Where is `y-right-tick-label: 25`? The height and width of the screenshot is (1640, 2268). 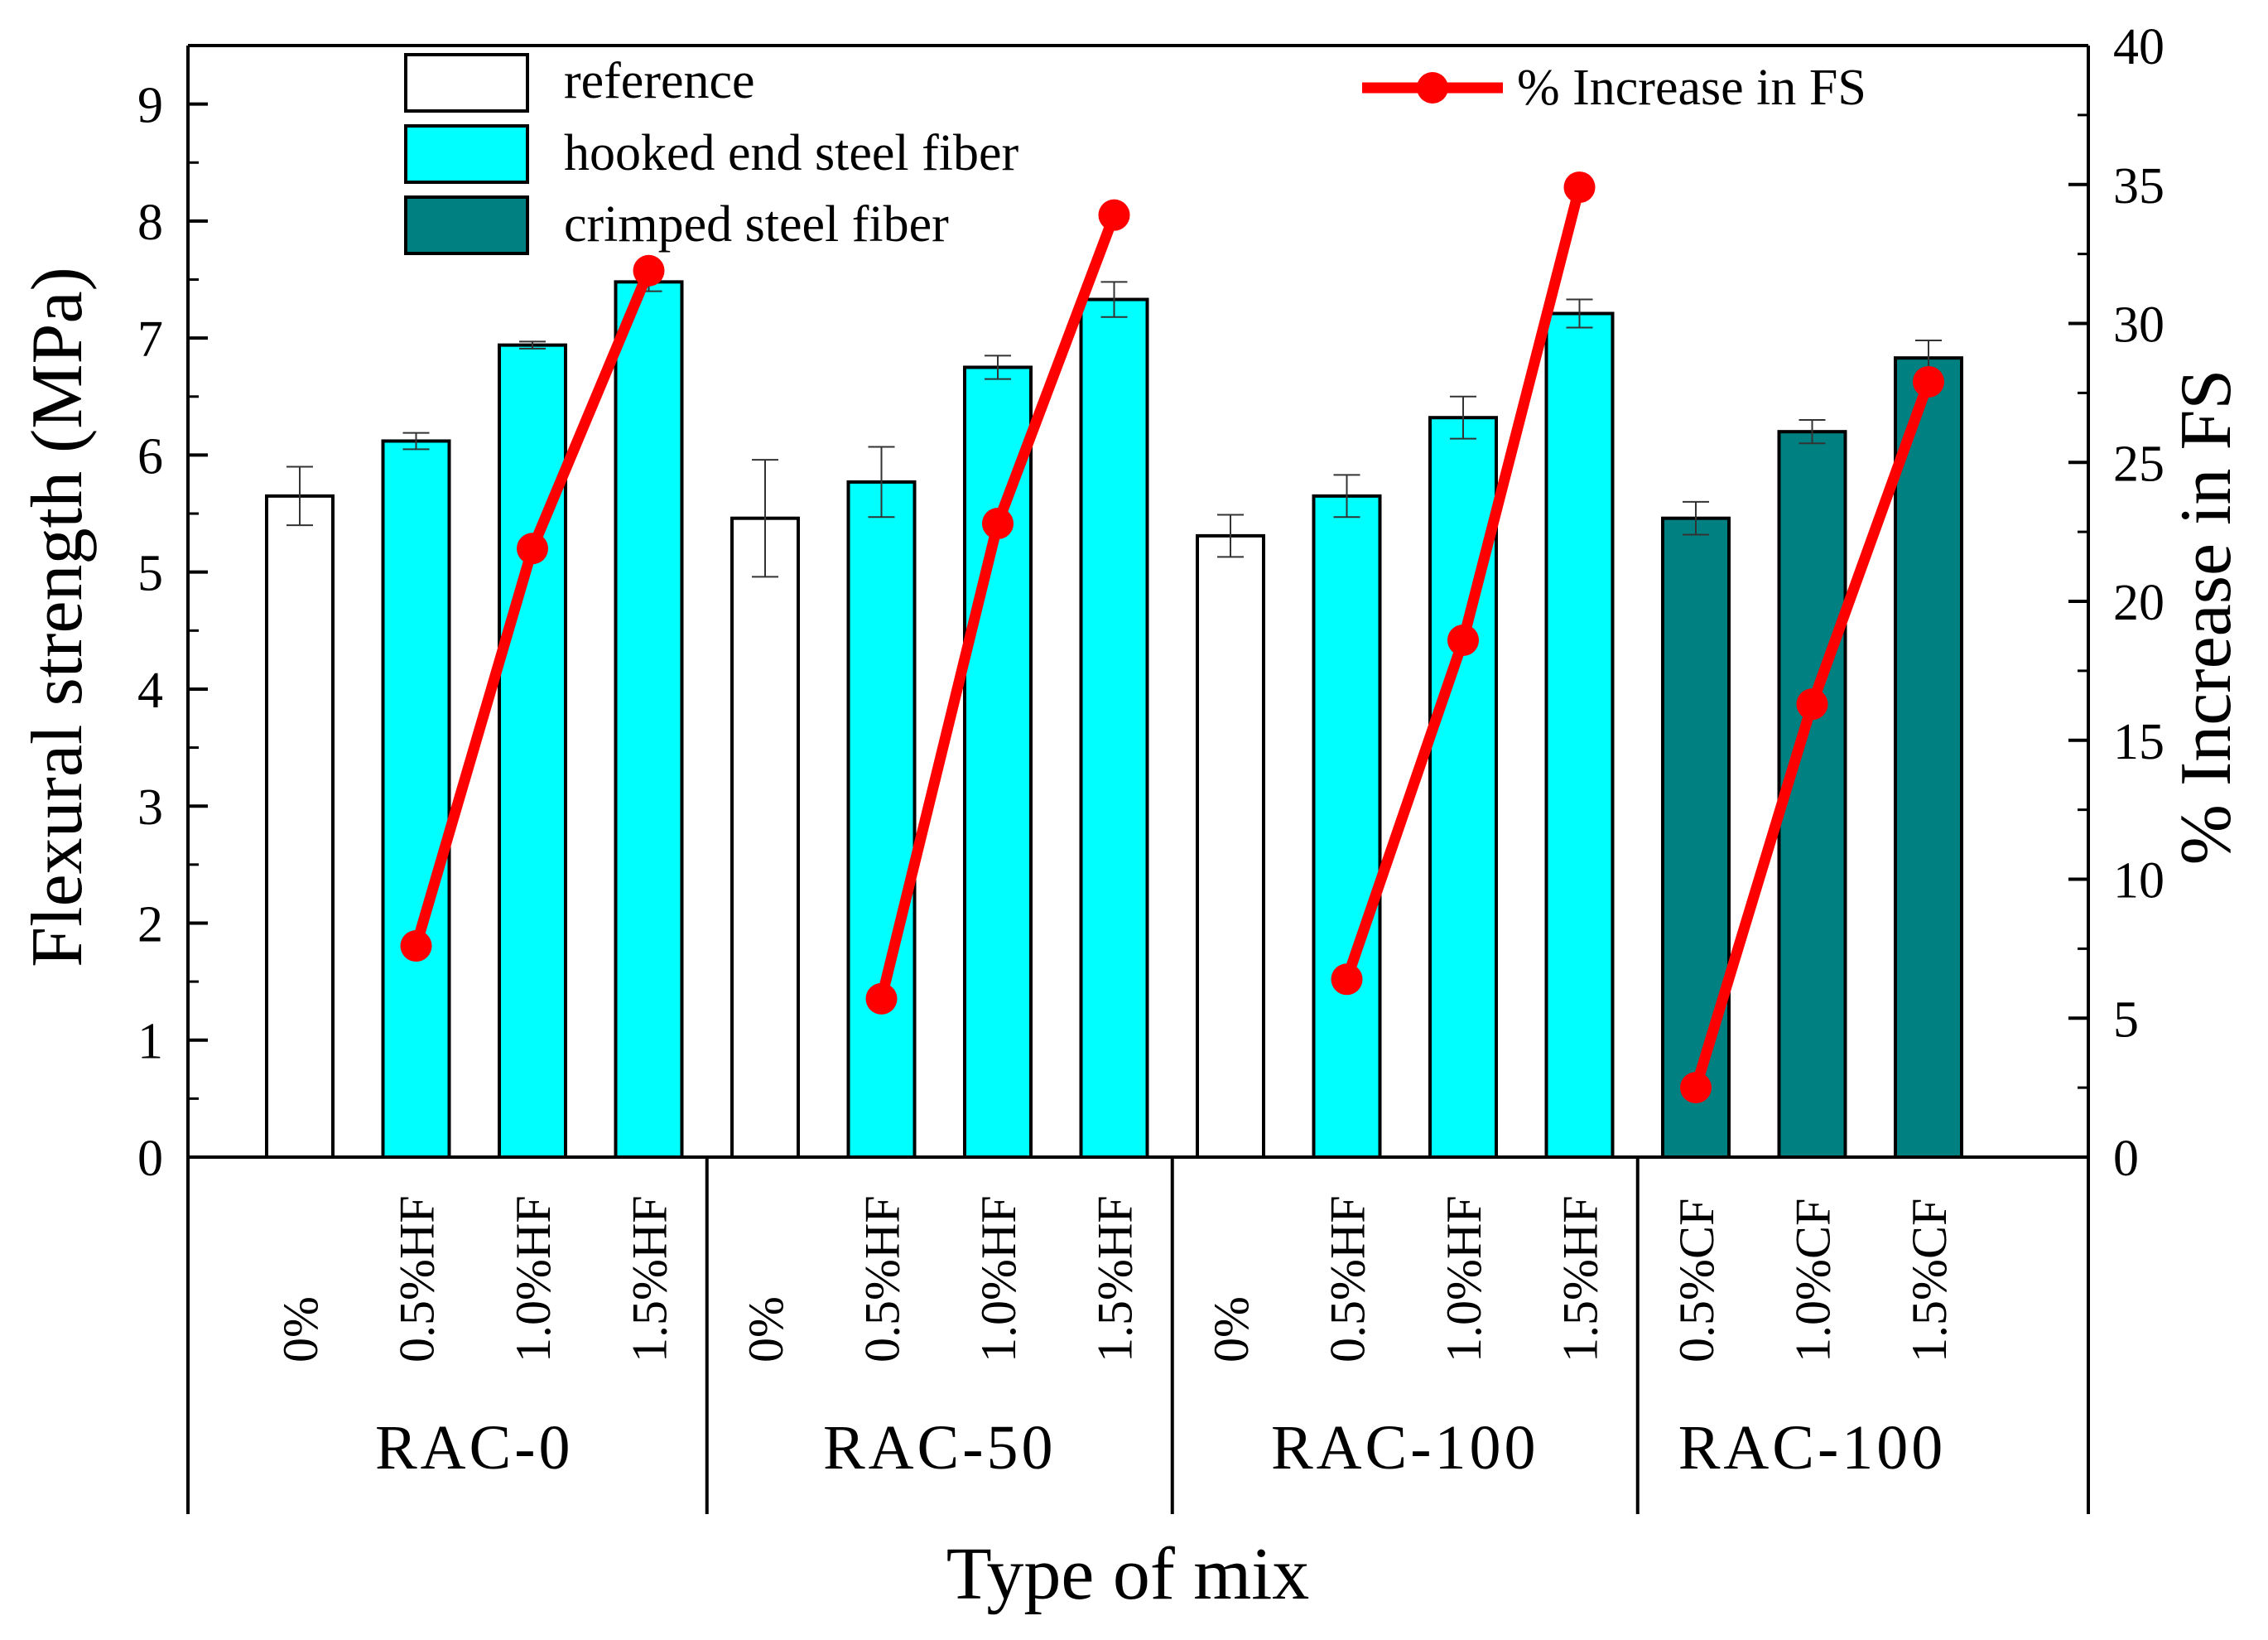 y-right-tick-label: 25 is located at coordinates (2138, 464).